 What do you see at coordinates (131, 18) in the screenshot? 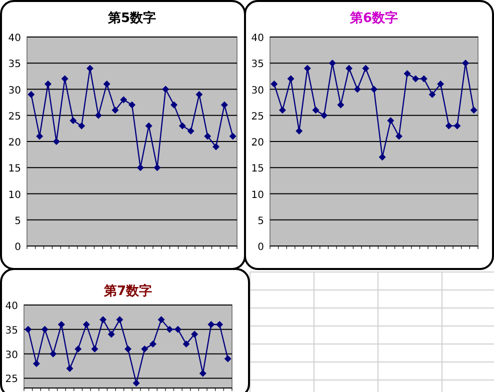
I see `chart-title: 第5数字` at bounding box center [131, 18].